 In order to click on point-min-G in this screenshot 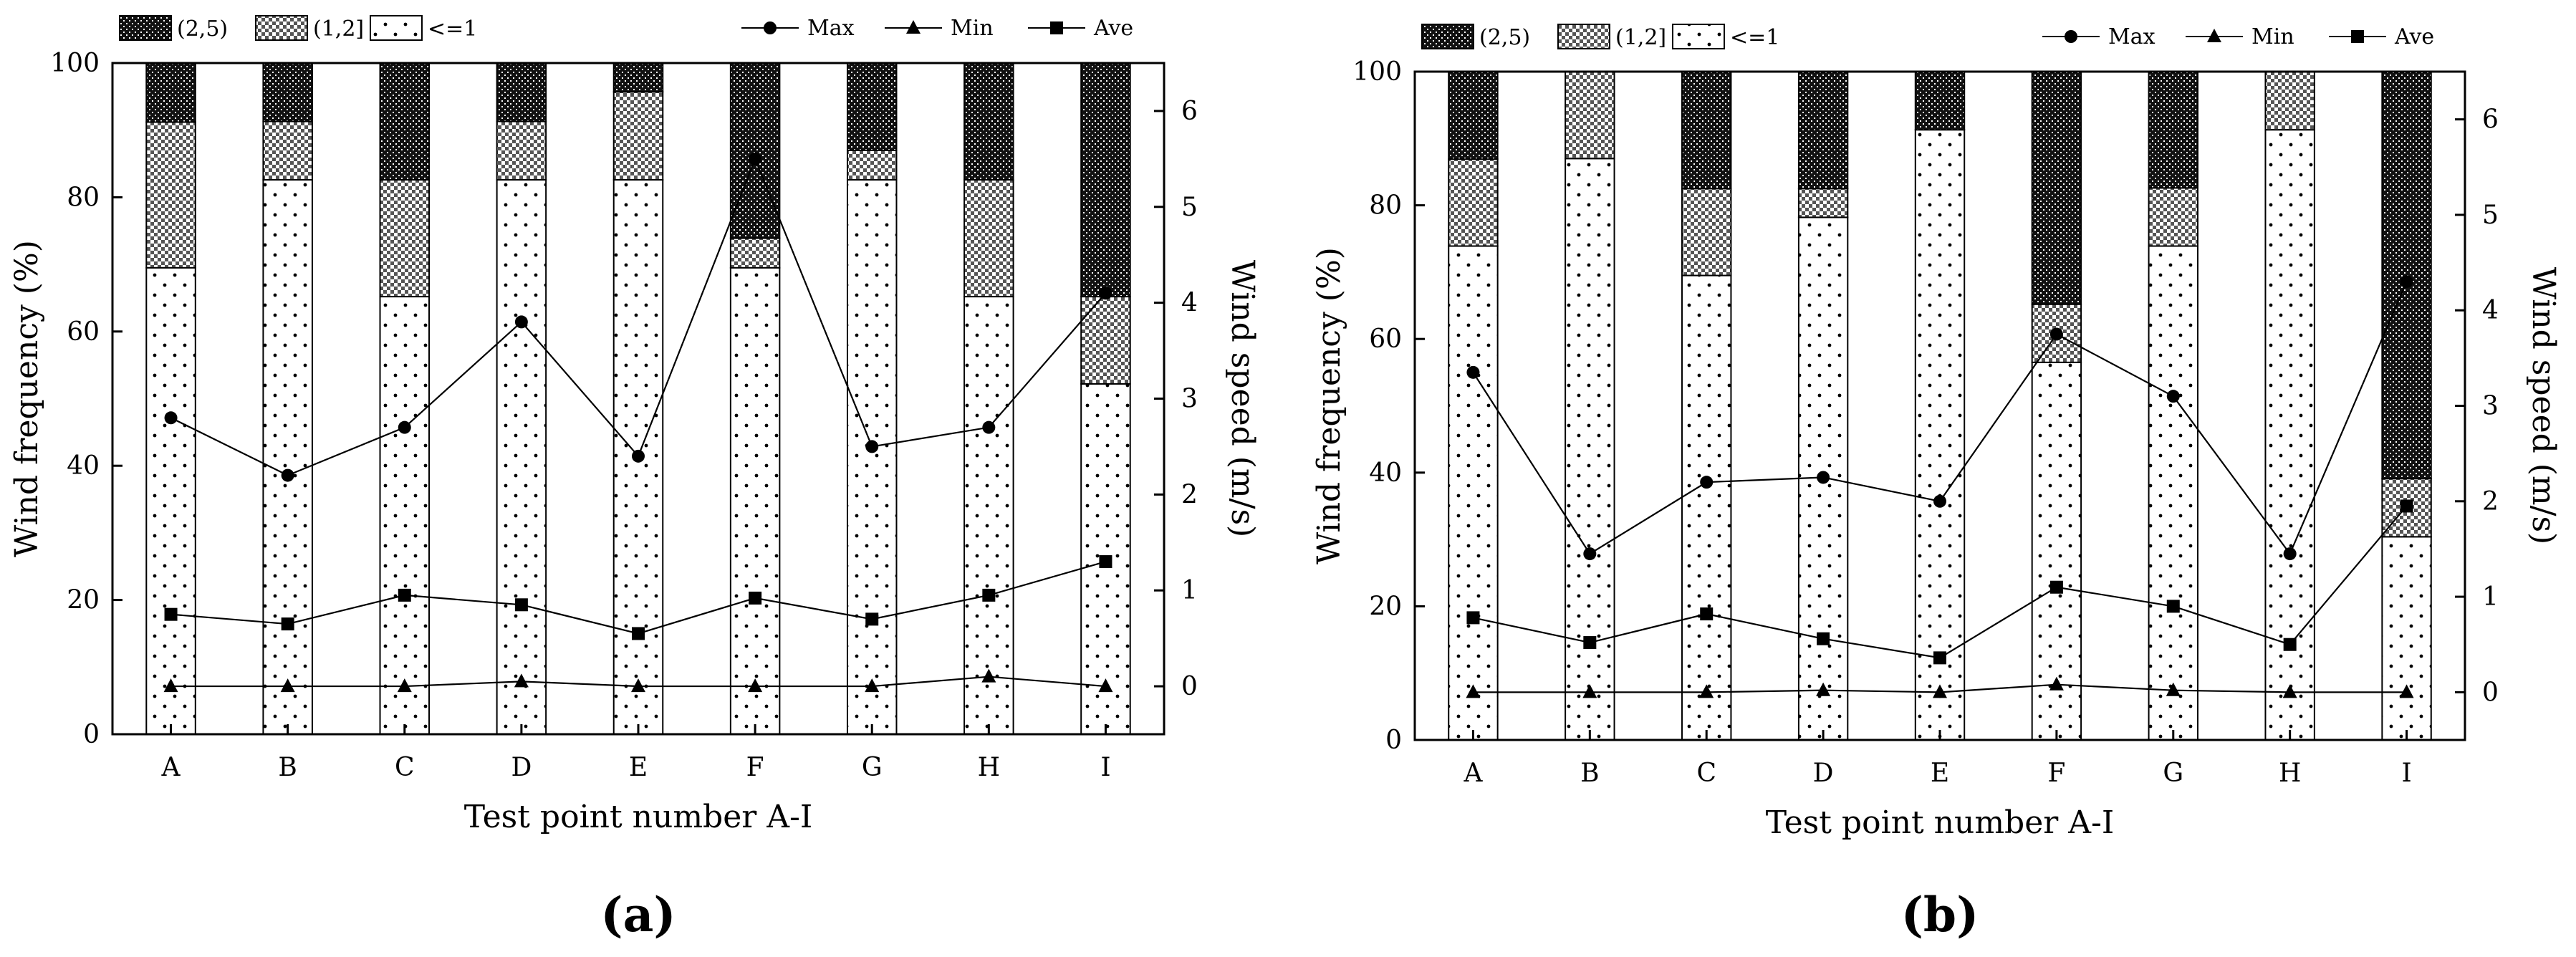, I will do `click(2174, 689)`.